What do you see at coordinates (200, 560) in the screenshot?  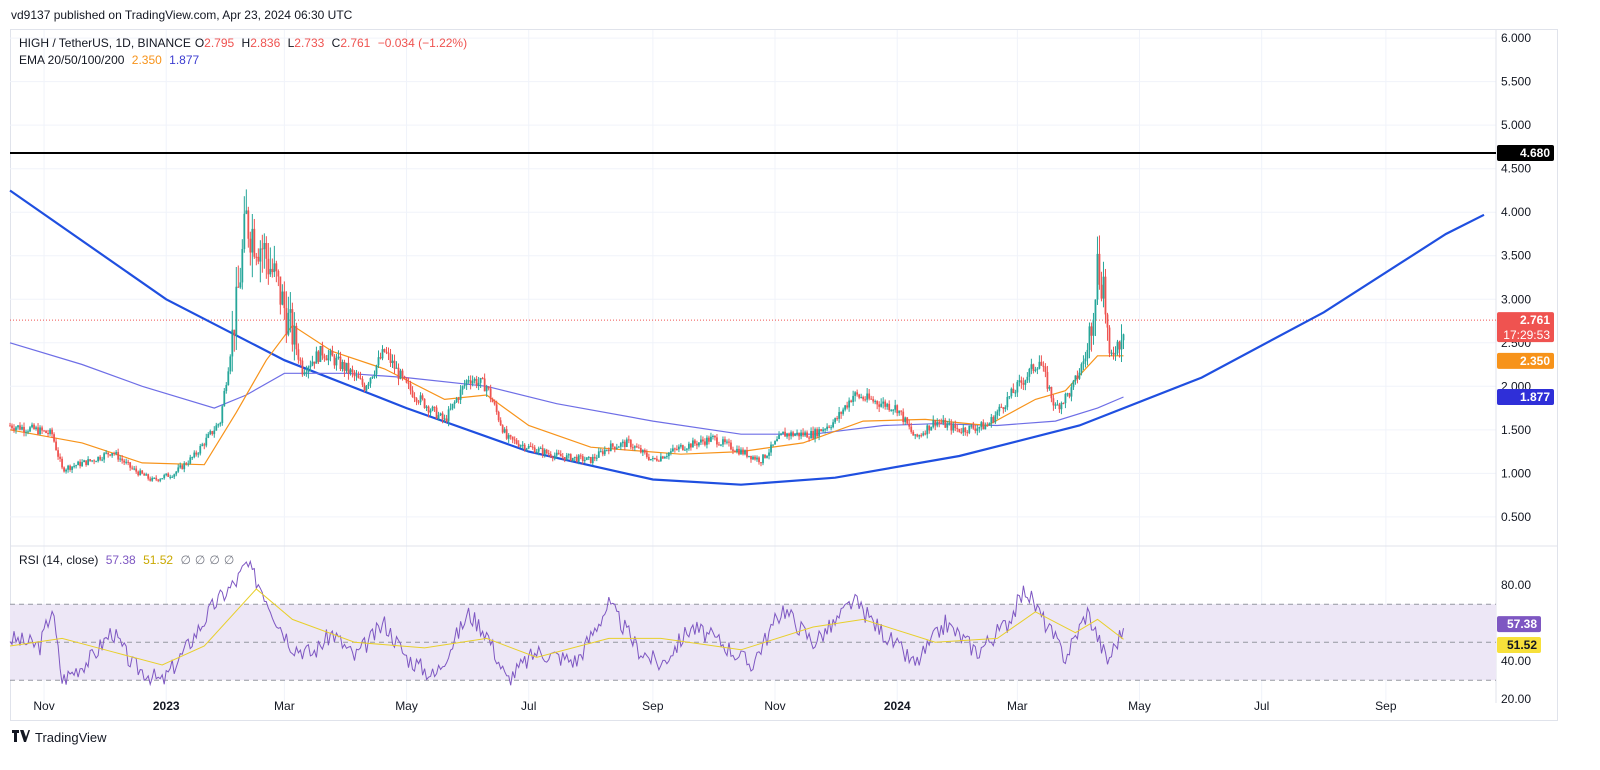 I see `na-2: ∅` at bounding box center [200, 560].